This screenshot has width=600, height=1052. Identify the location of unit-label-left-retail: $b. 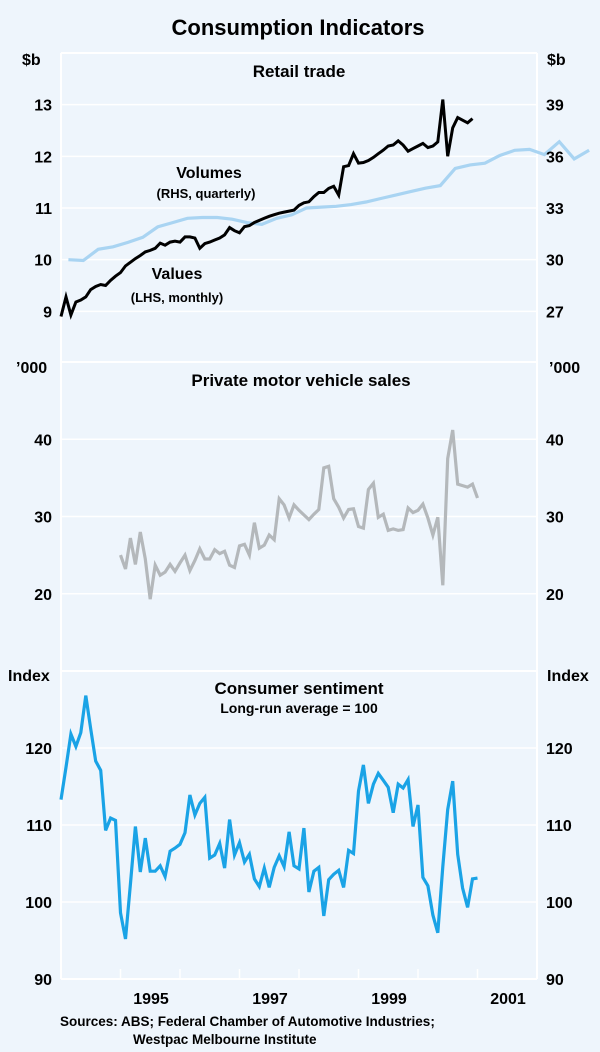
(31, 60).